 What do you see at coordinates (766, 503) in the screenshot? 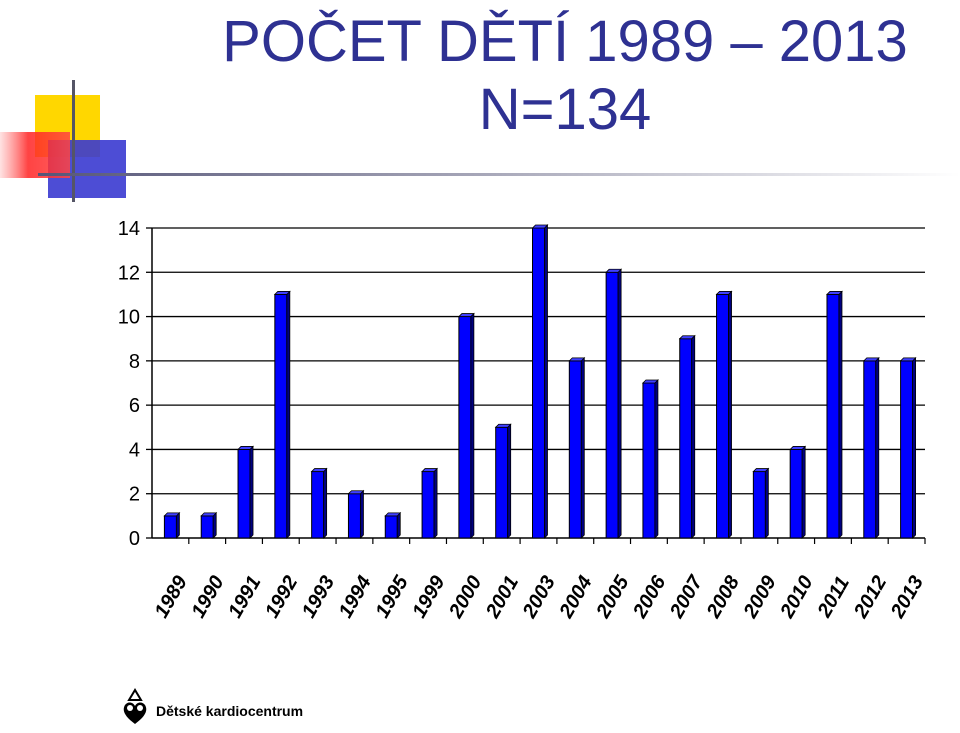
I see `bar-side-2009` at bounding box center [766, 503].